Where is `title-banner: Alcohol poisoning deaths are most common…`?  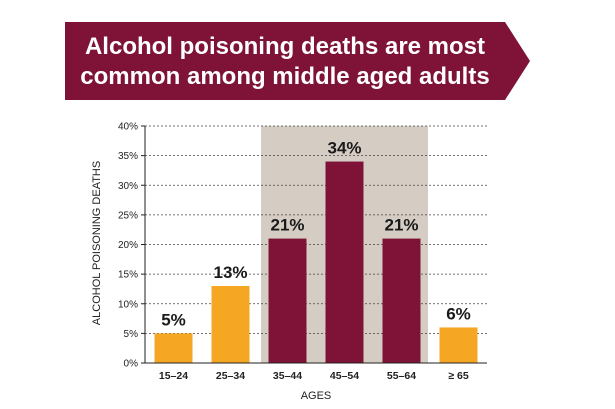 title-banner: Alcohol poisoning deaths are most common… is located at coordinates (297, 61).